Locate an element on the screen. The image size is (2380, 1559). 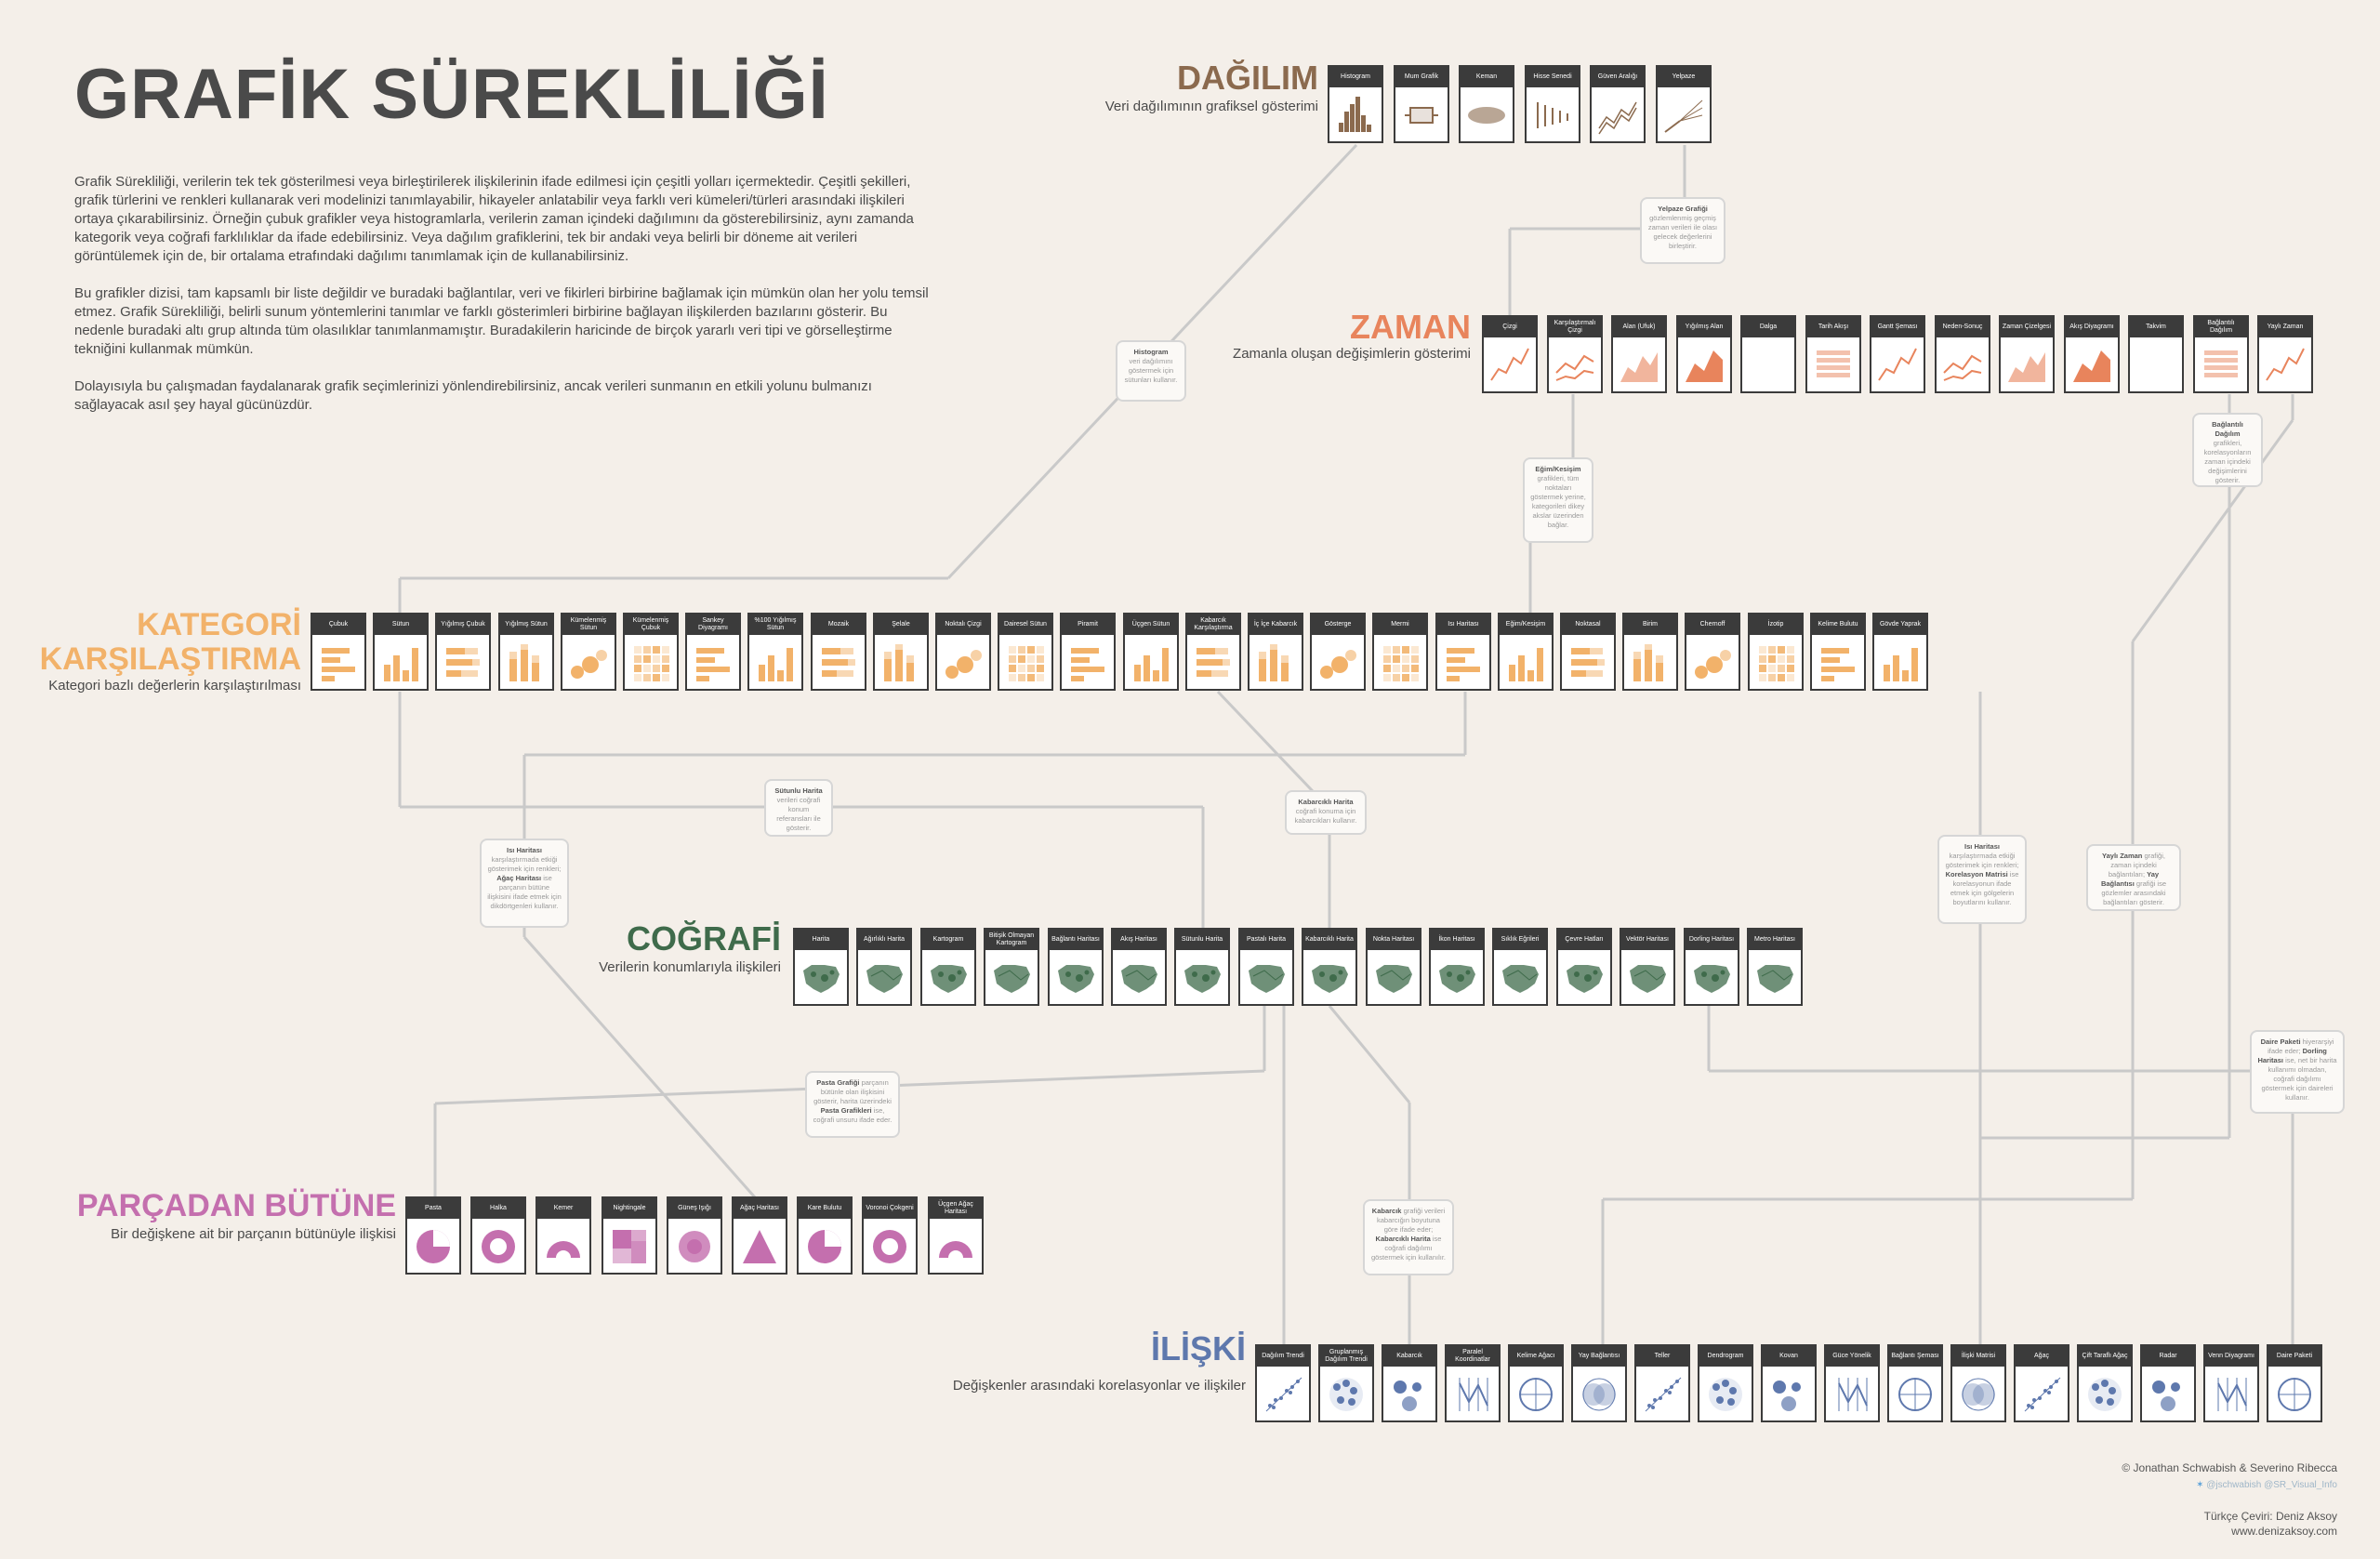
chart-card-label: Hisse Senedi is located at coordinates (1553, 77).